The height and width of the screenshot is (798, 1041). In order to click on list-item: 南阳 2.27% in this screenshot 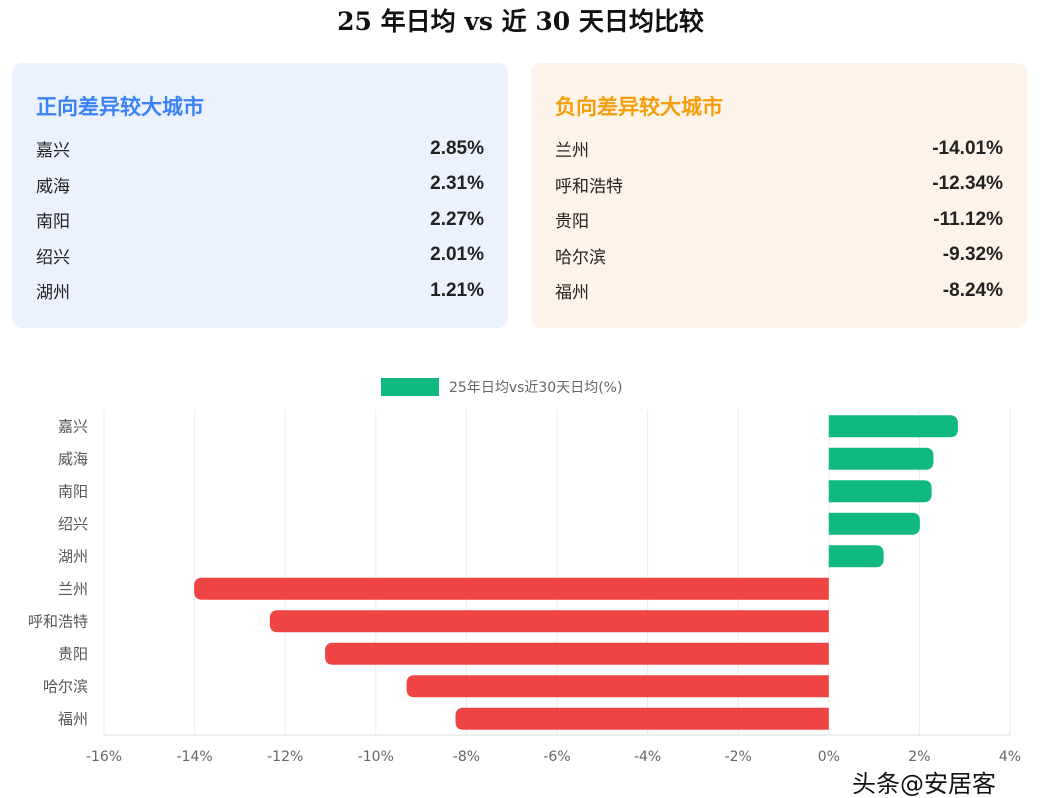, I will do `click(260, 220)`.